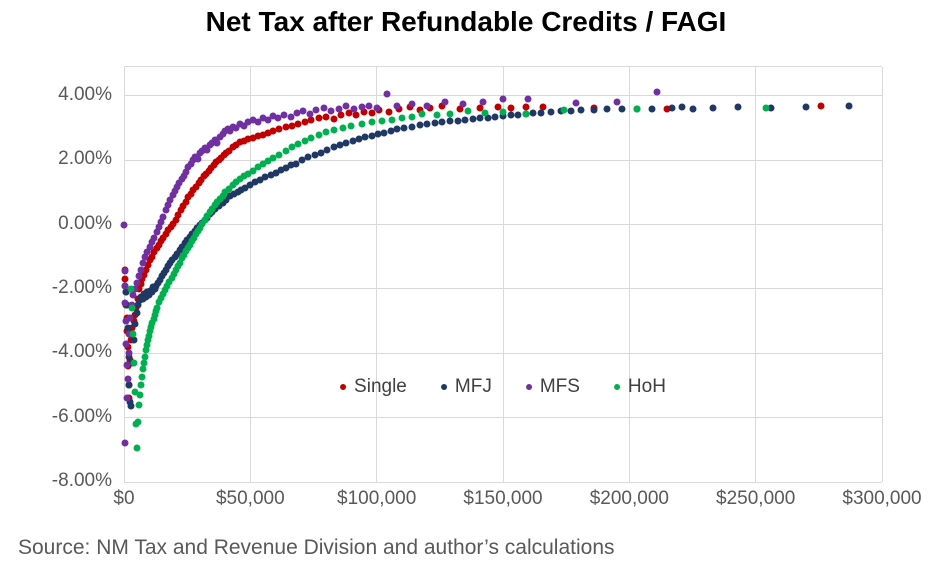 The image size is (932, 575). Describe the element at coordinates (503, 498) in the screenshot. I see `x-axis-label: $150,000` at that location.